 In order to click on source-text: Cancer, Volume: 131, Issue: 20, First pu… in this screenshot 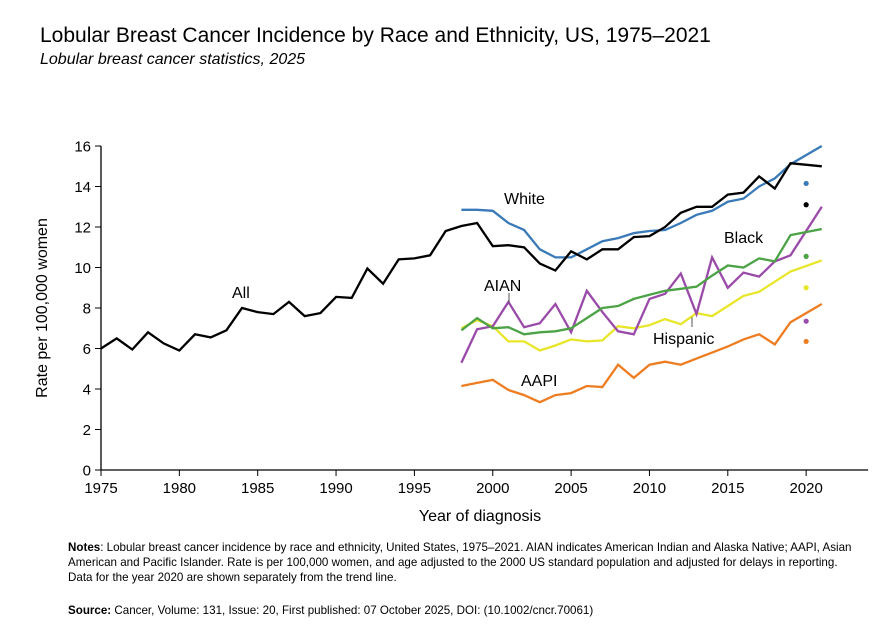, I will do `click(352, 610)`.